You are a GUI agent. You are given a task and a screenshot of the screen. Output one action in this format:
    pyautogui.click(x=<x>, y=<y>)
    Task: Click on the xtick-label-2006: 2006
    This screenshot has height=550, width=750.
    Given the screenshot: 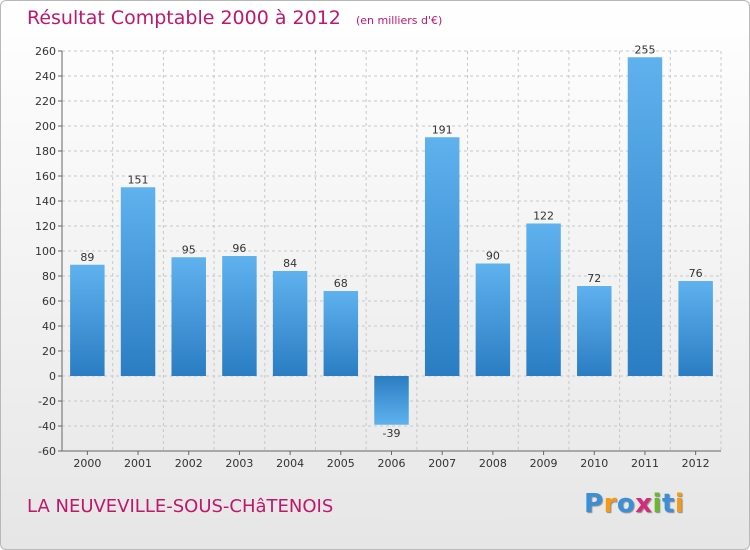 What is the action you would take?
    pyautogui.click(x=392, y=463)
    